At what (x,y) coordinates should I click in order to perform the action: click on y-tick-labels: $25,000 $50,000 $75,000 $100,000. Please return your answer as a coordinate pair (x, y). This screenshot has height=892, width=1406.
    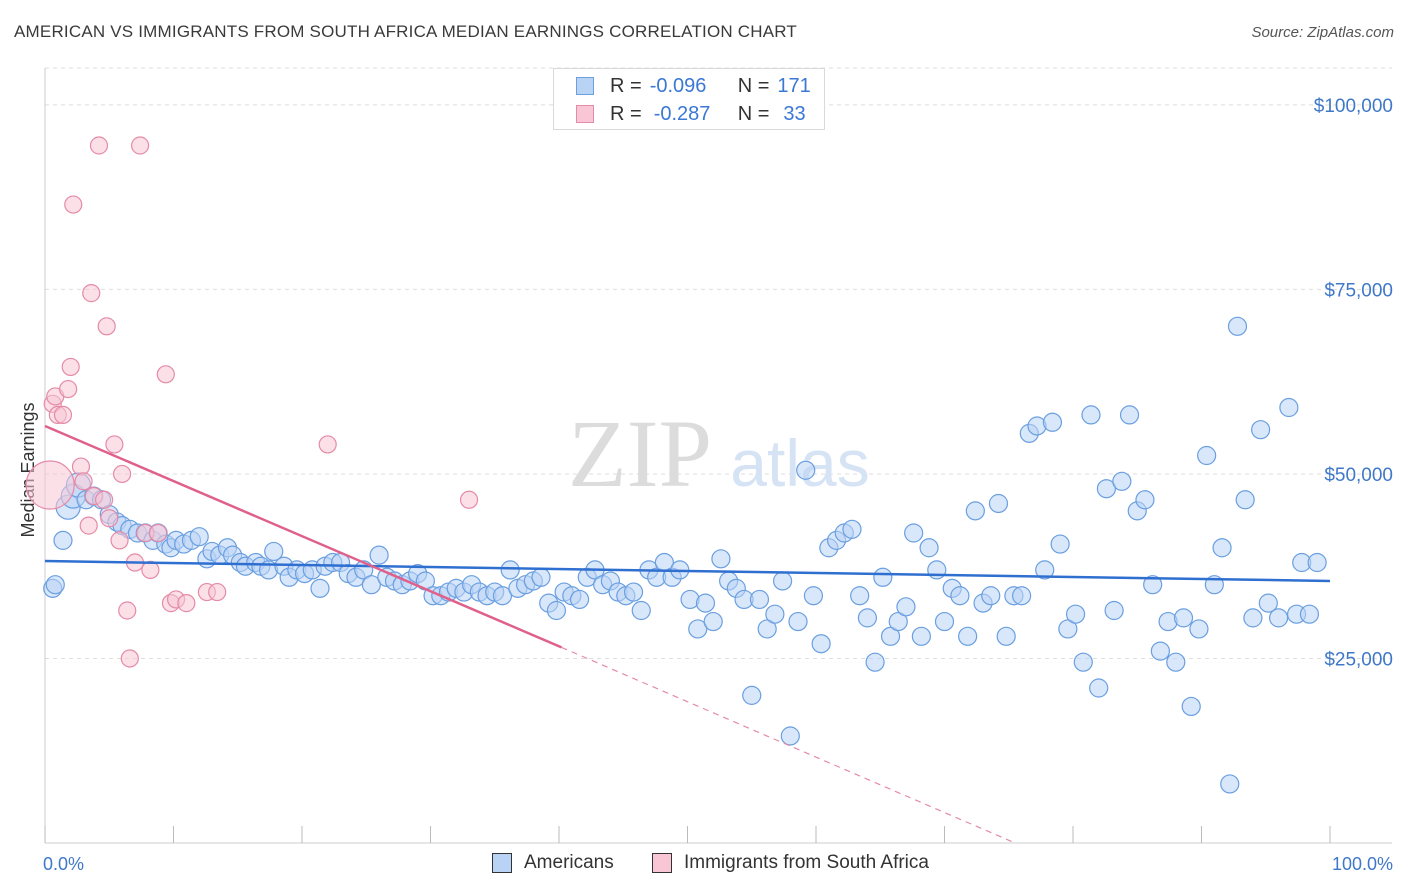
    Looking at the image, I should click on (1353, 383).